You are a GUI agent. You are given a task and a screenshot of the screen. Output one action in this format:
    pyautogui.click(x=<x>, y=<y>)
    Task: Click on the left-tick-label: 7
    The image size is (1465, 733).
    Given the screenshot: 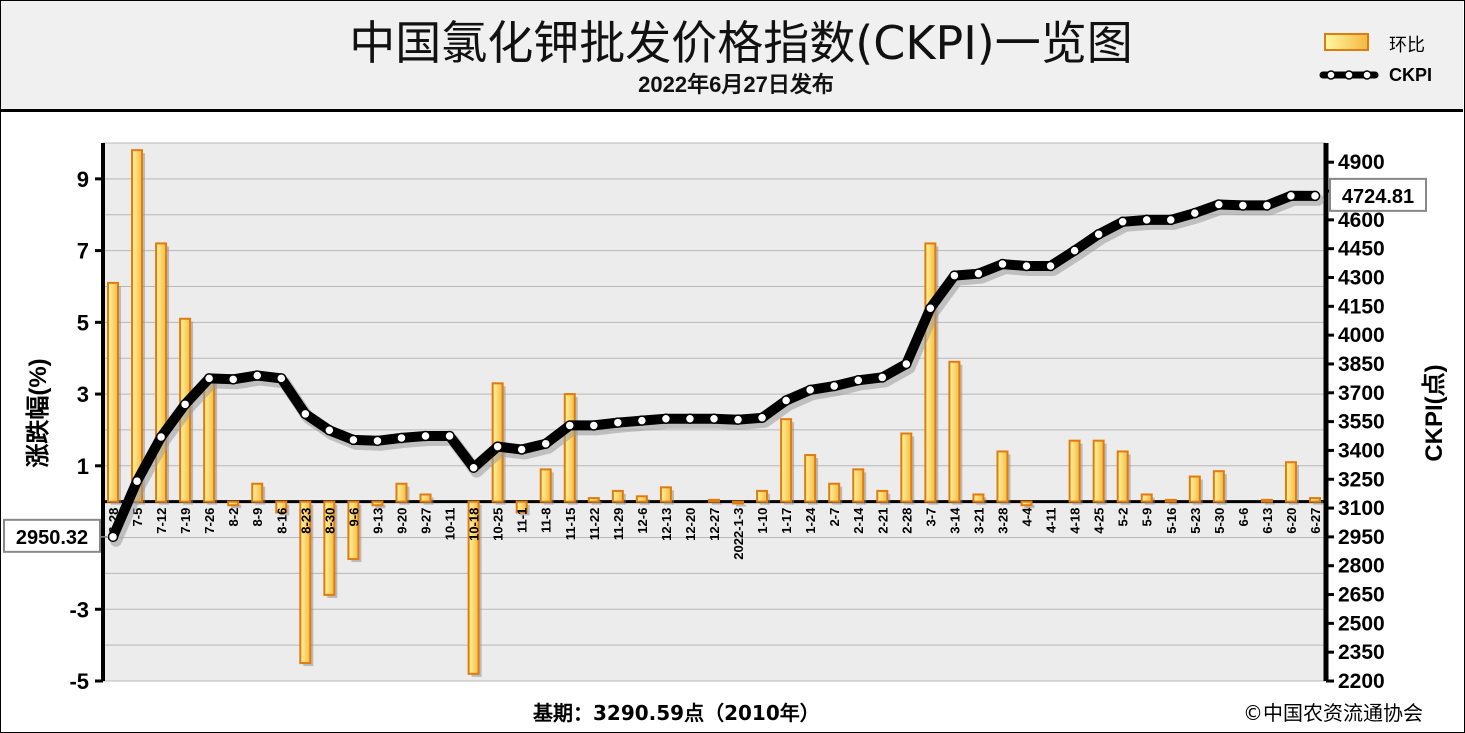 What is the action you would take?
    pyautogui.click(x=83, y=251)
    